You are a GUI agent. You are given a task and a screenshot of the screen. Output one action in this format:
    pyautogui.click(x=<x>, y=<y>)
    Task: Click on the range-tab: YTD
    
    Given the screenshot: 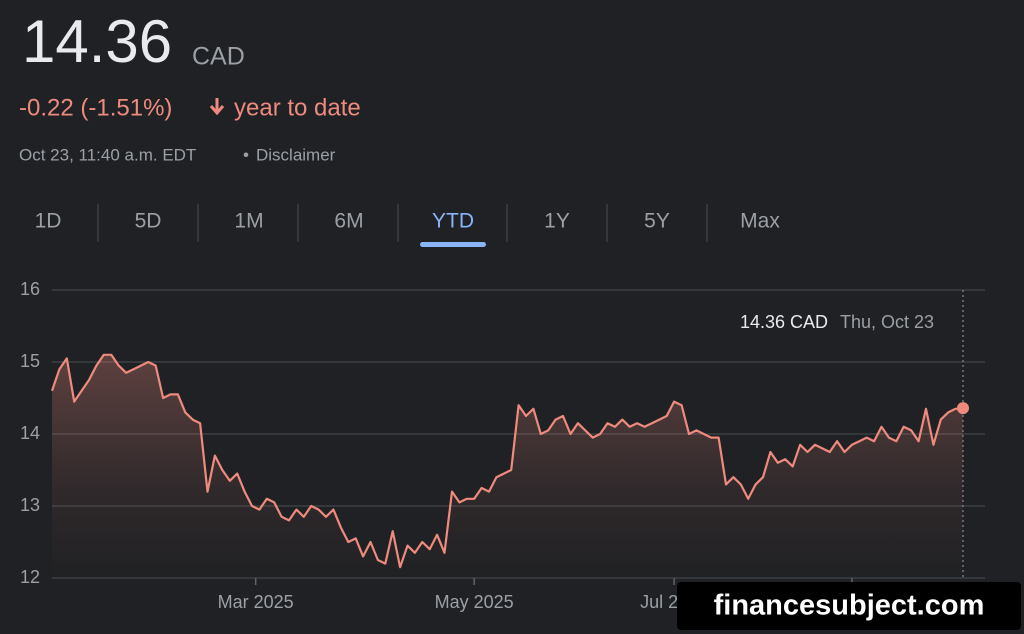 What is the action you would take?
    pyautogui.click(x=453, y=221)
    